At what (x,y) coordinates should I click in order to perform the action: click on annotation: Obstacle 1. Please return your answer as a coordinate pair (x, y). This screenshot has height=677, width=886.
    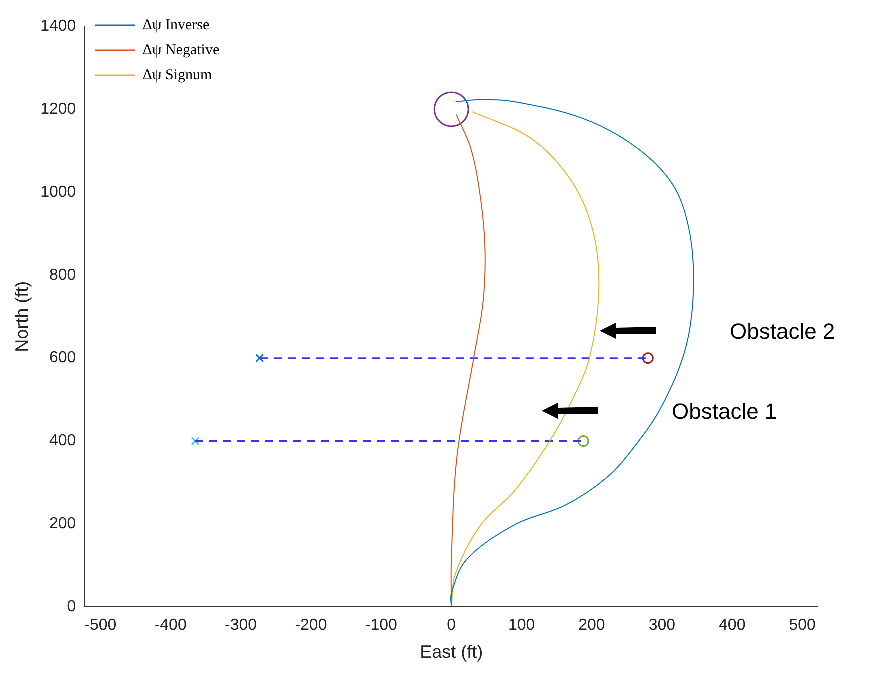
    Looking at the image, I should click on (725, 411).